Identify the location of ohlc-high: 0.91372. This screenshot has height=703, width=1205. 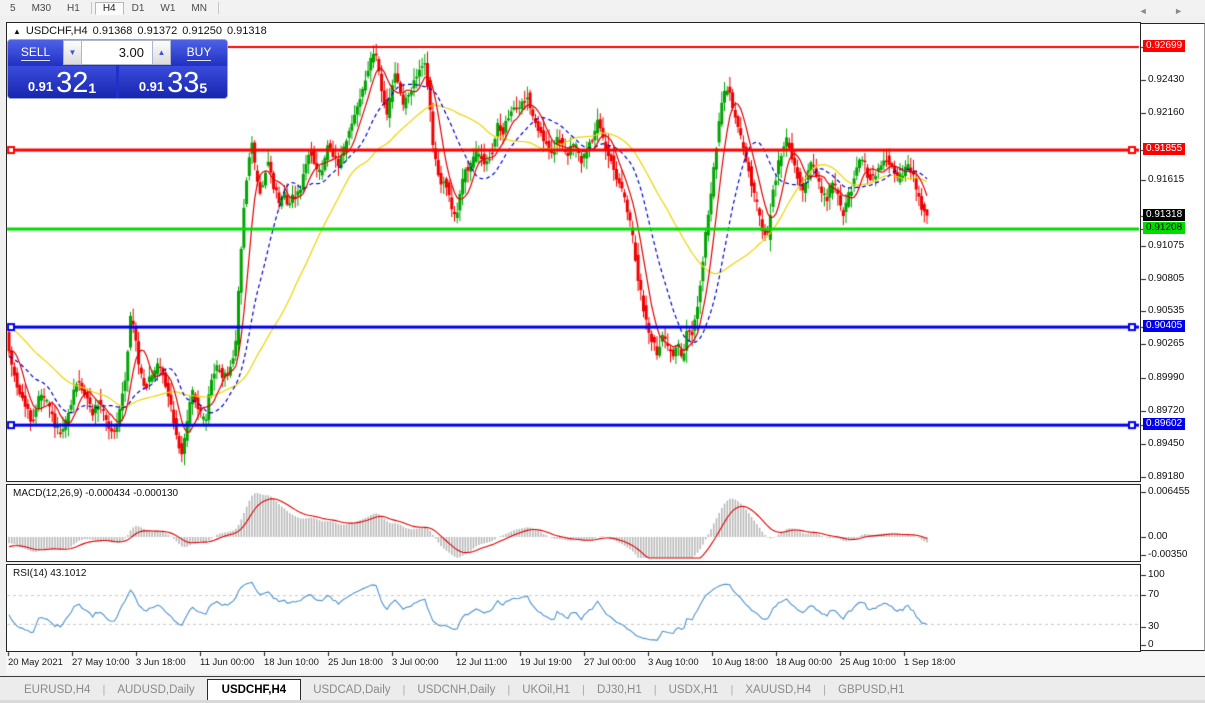
(157, 31).